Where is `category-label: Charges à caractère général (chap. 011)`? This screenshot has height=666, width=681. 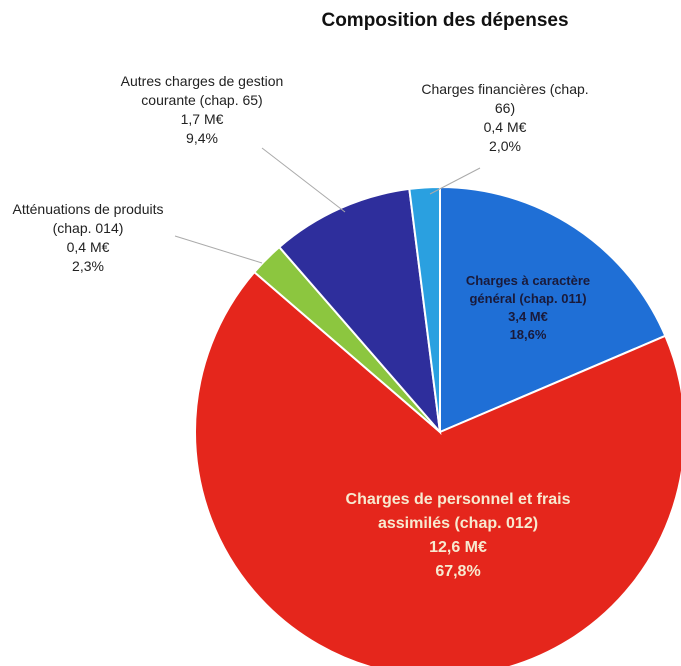
category-label: Charges à caractère général (chap. 011) is located at coordinates (528, 289).